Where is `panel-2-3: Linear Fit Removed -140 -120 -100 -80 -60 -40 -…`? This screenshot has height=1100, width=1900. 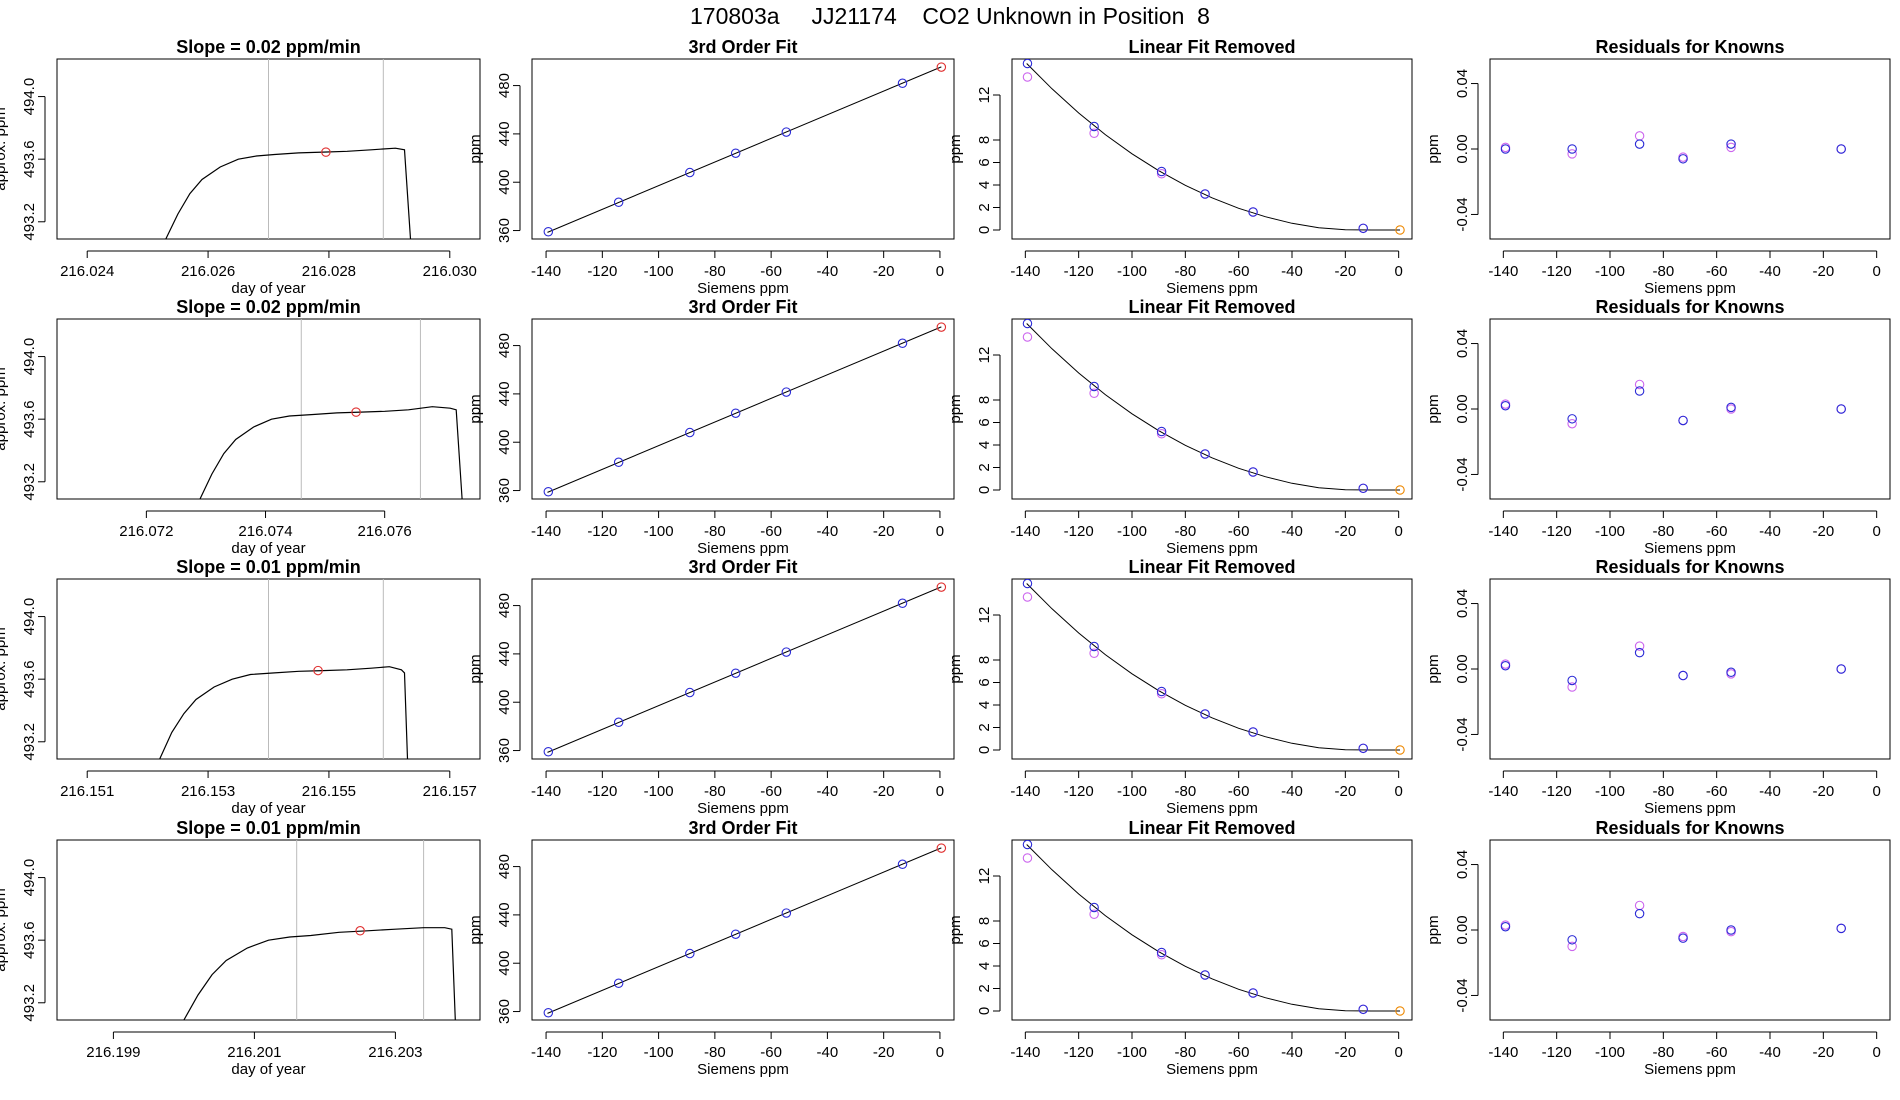 panel-2-3: Linear Fit Removed -140 -120 -100 -80 -60 -40 -… is located at coordinates (1180, 427).